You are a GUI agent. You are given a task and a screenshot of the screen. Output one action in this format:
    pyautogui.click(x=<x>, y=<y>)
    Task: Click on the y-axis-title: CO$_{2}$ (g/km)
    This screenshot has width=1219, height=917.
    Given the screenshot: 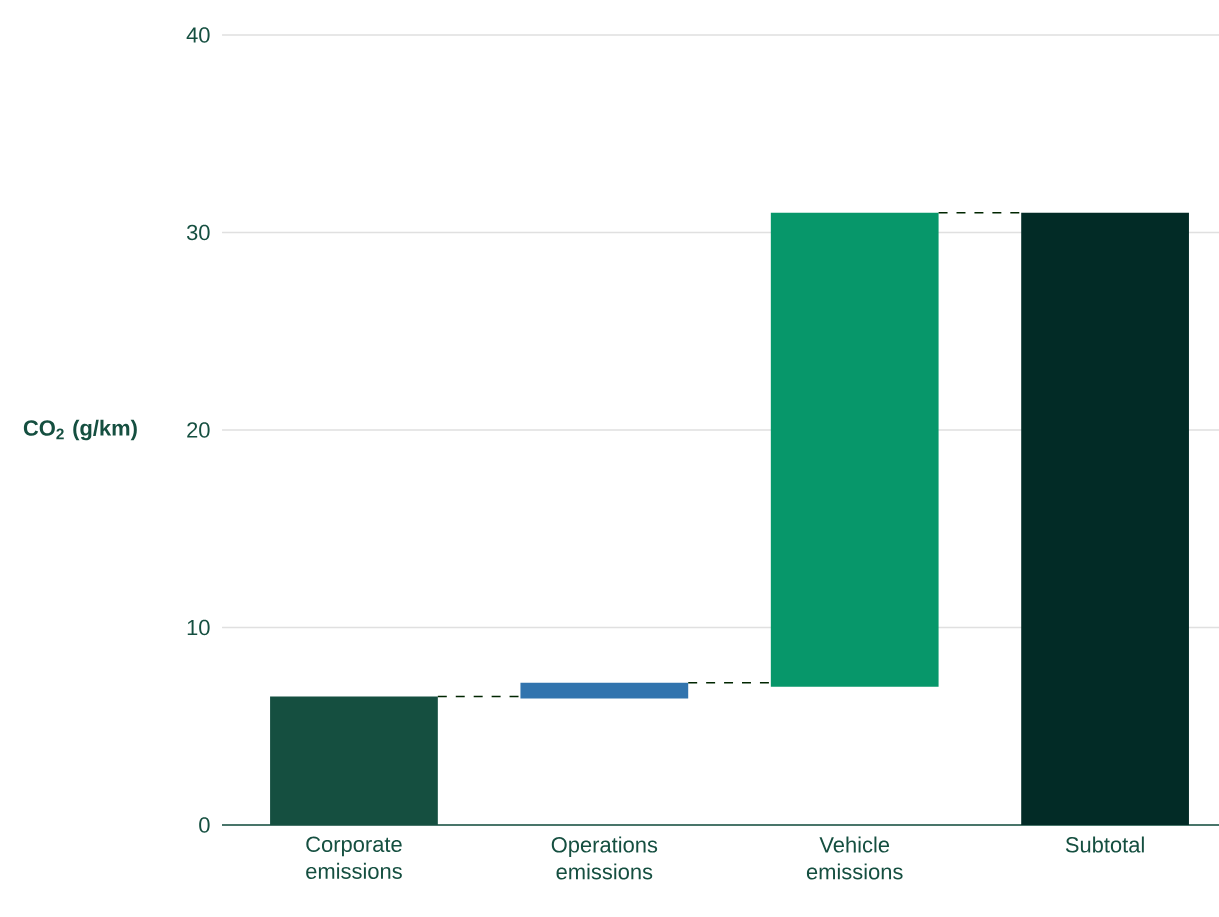 What is the action you would take?
    pyautogui.click(x=80, y=430)
    